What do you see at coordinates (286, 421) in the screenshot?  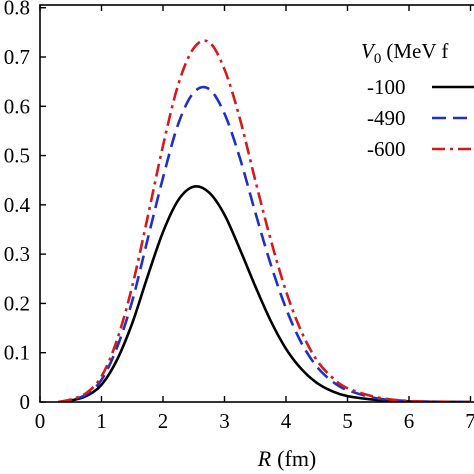 I see `x-tick-label: 4` at bounding box center [286, 421].